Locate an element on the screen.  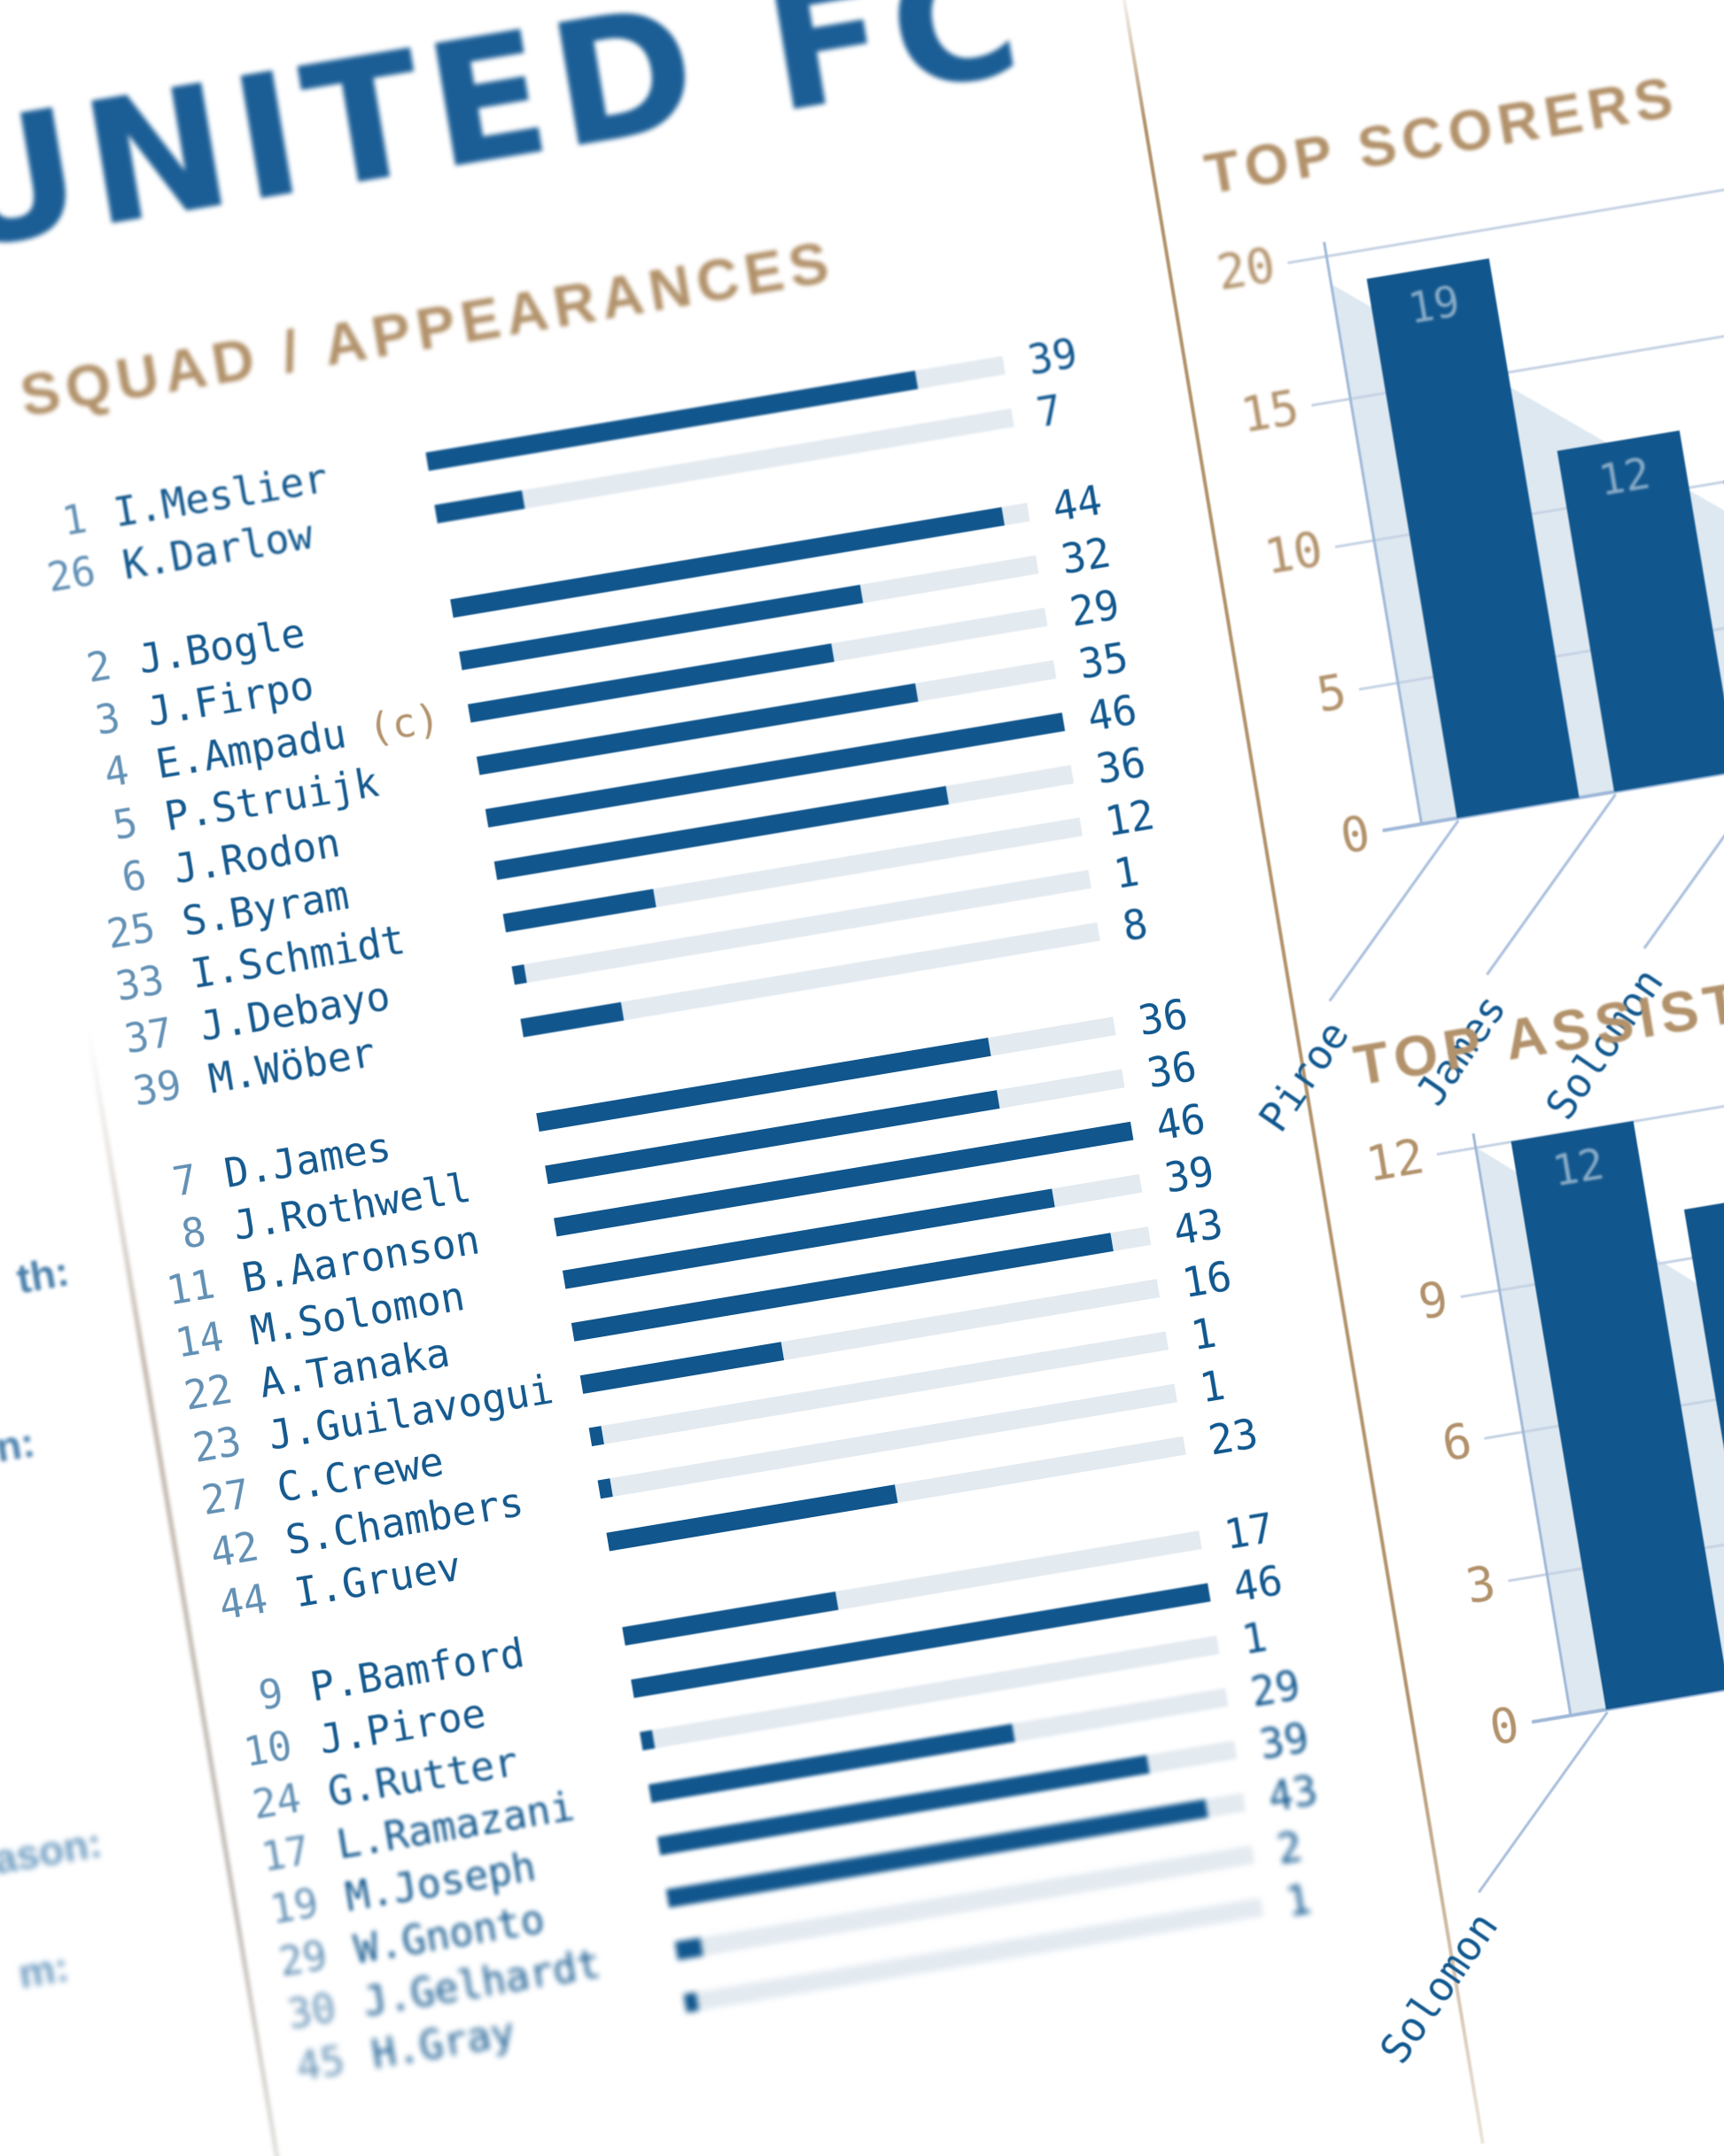
player-number: 39 is located at coordinates (157, 1088).